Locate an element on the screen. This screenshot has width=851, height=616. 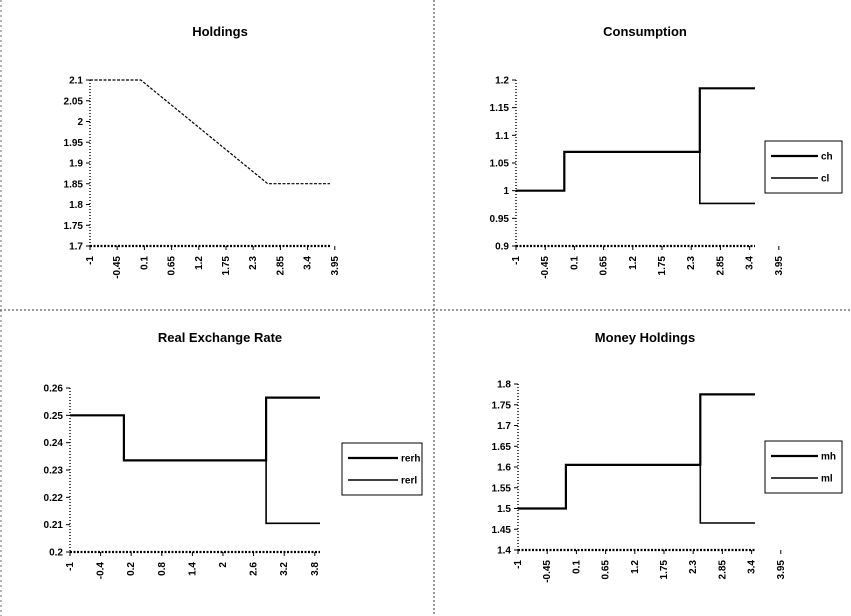
legend-label: rerl is located at coordinates (409, 481).